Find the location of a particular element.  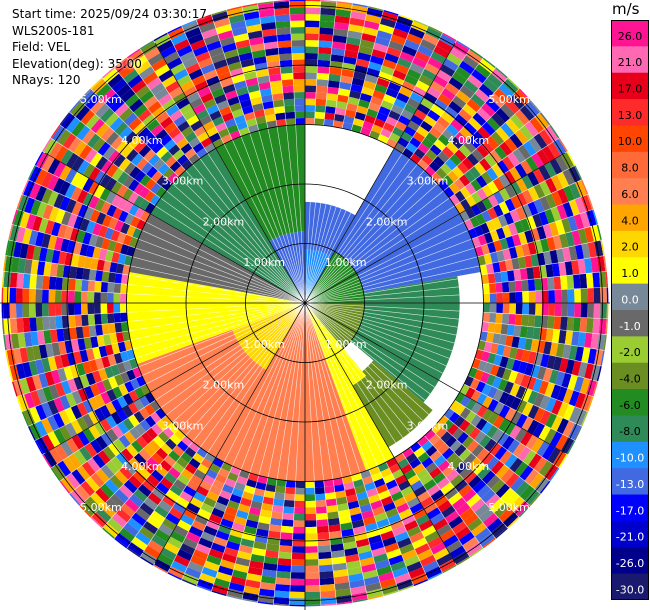

range-ring-label: 1.00km is located at coordinates (346, 262).